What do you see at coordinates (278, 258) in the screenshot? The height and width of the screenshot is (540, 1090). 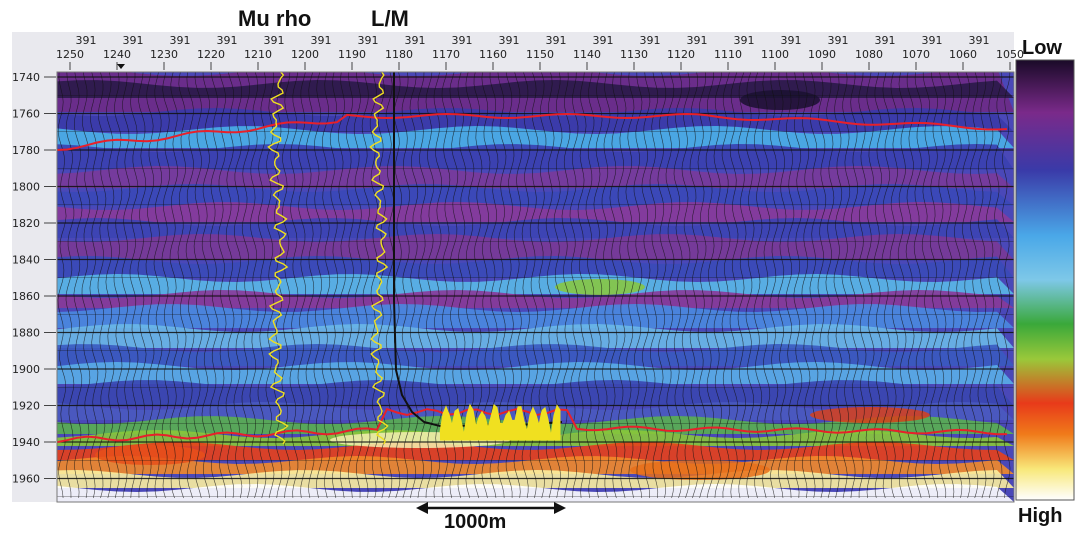 I see `mu-rho-well-log` at bounding box center [278, 258].